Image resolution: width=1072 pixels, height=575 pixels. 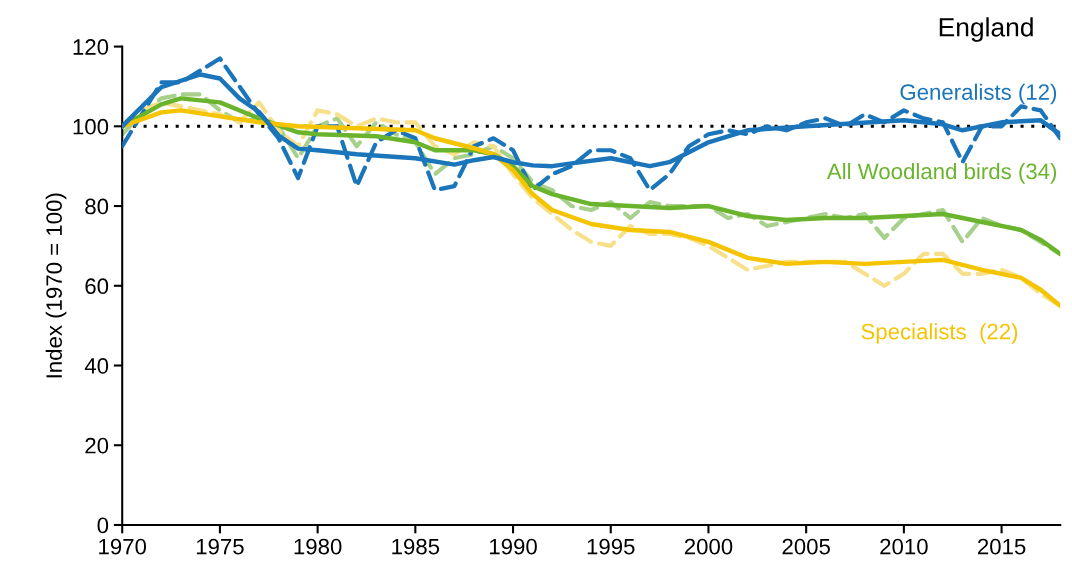 I want to click on x-tick-label: 2000, so click(x=708, y=546).